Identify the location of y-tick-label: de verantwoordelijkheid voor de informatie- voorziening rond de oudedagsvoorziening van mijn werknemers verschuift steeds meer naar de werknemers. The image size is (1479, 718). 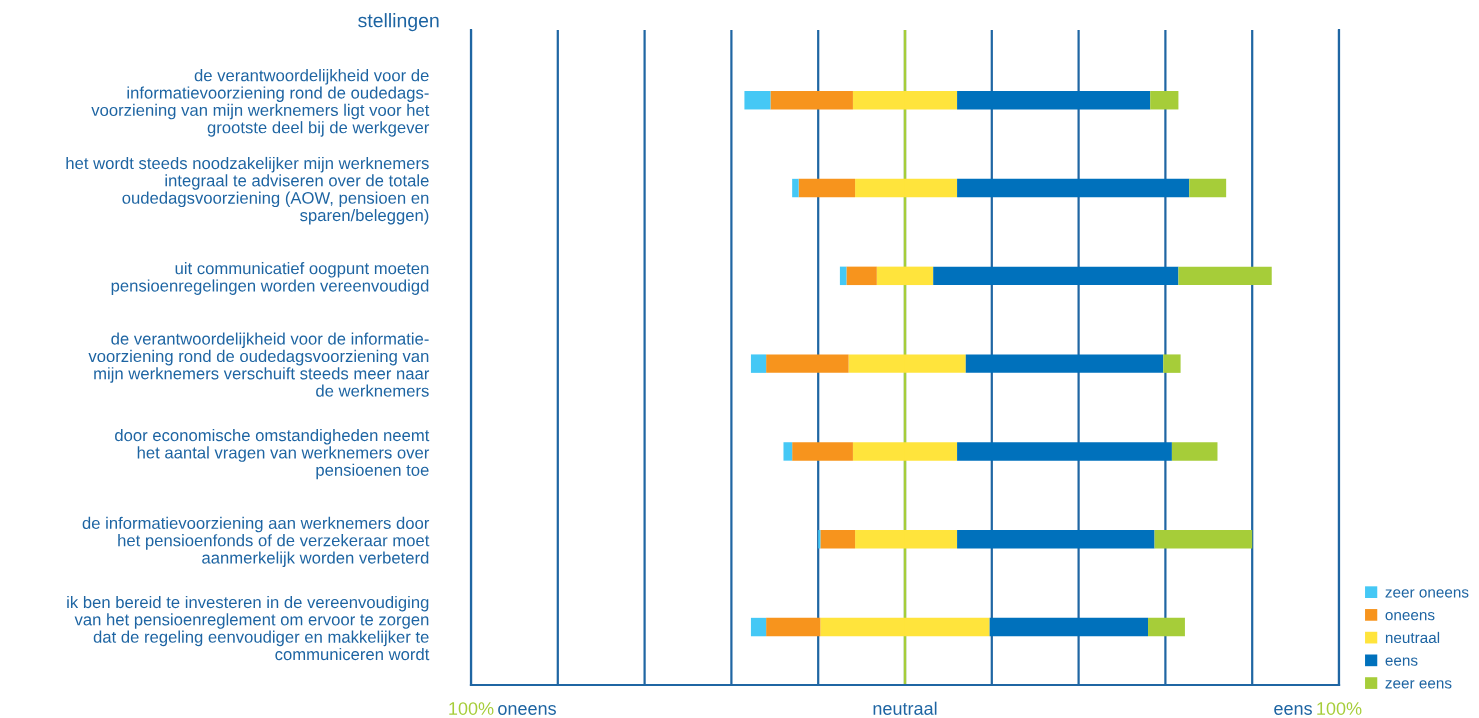
(259, 364).